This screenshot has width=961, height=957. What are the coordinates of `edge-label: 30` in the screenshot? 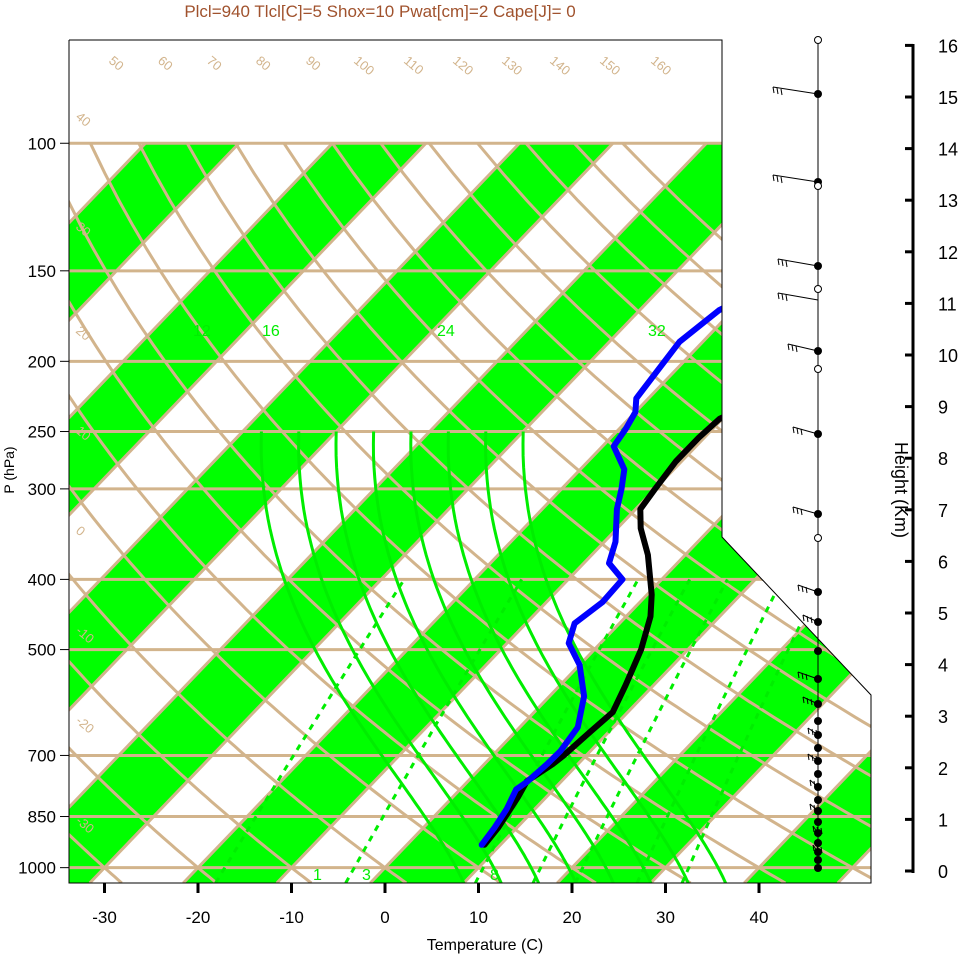 It's located at (733, 134).